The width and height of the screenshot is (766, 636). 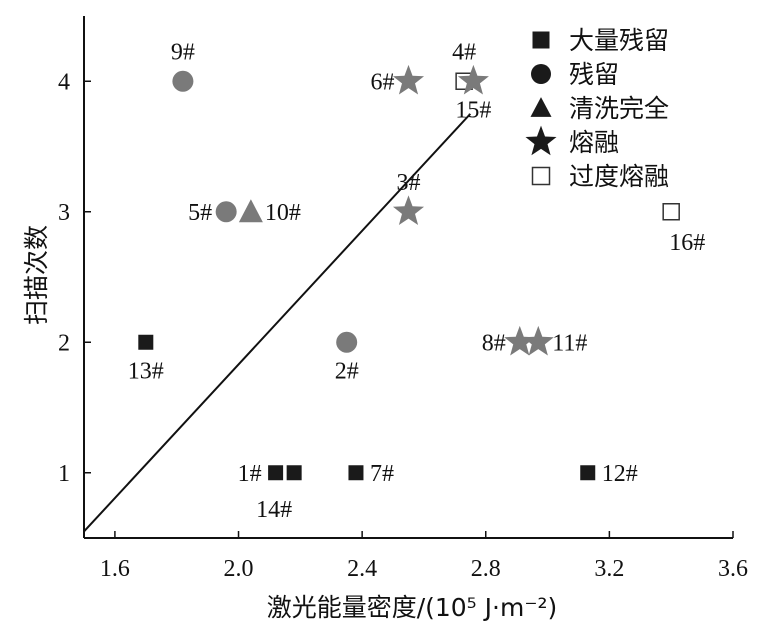 I want to click on y-tick-label: 3, so click(x=64, y=213).